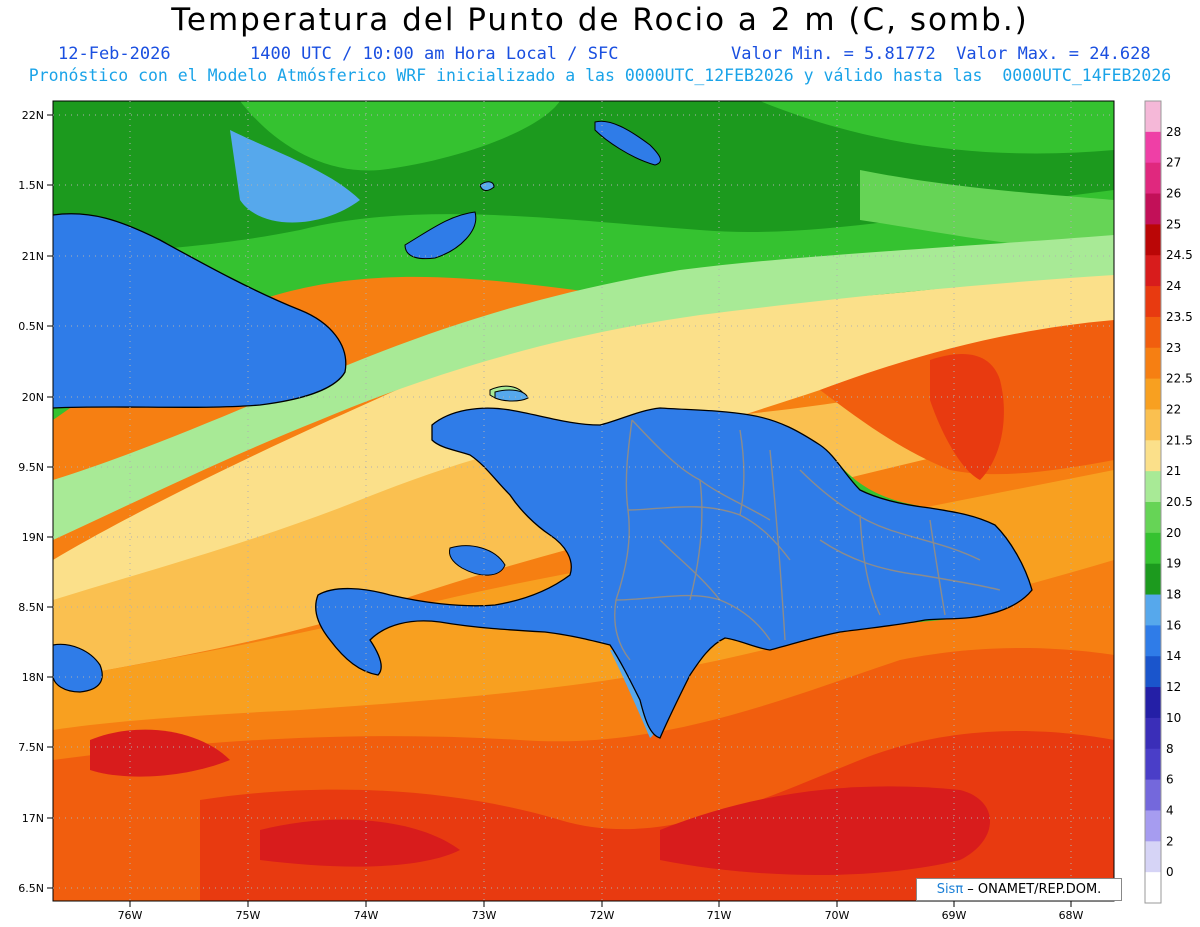  What do you see at coordinates (33, 818) in the screenshot?
I see `lat-label: 17N` at bounding box center [33, 818].